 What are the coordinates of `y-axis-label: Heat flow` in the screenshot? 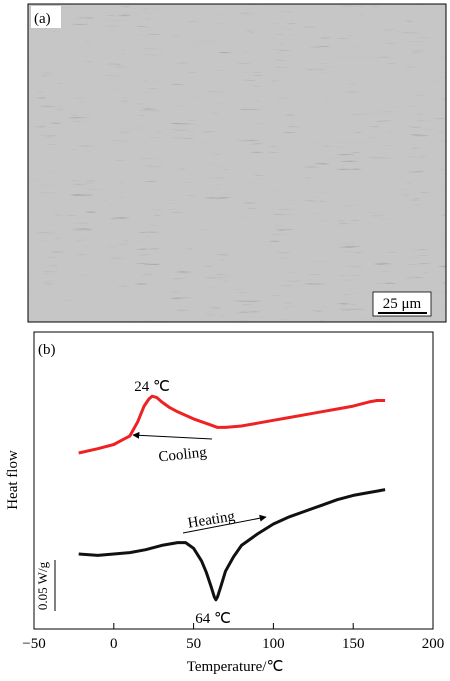 It's located at (13, 480).